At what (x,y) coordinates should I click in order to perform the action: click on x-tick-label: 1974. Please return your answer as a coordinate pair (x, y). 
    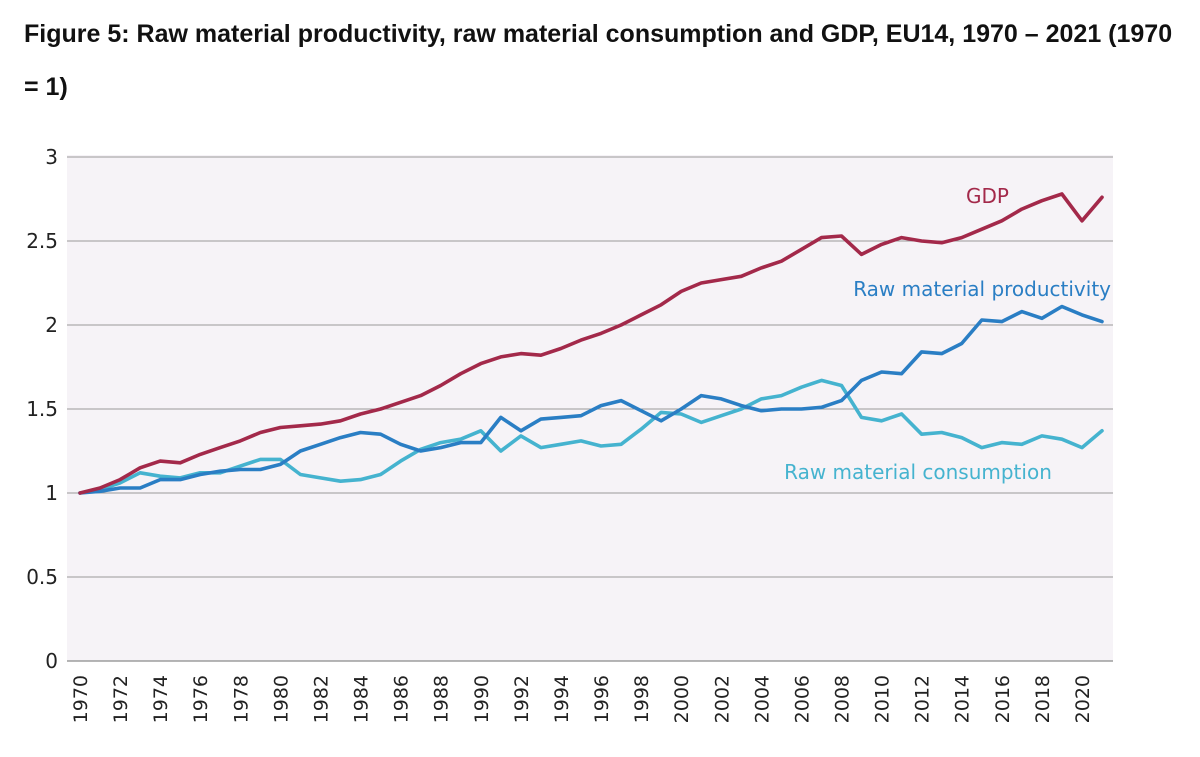
    Looking at the image, I should click on (161, 699).